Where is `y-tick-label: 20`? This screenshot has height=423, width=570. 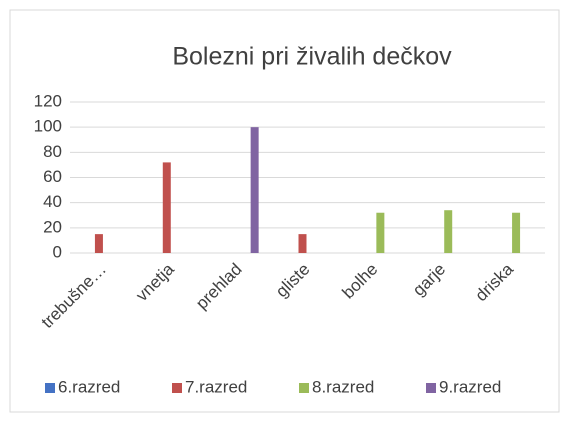 y-tick-label: 20 is located at coordinates (52, 226).